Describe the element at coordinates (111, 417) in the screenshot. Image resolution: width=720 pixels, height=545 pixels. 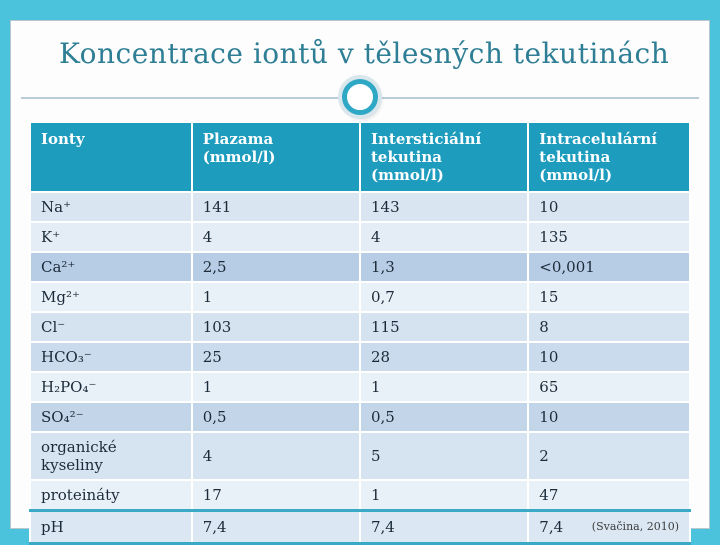
I see `ion-cell: SO₄²⁻` at that location.